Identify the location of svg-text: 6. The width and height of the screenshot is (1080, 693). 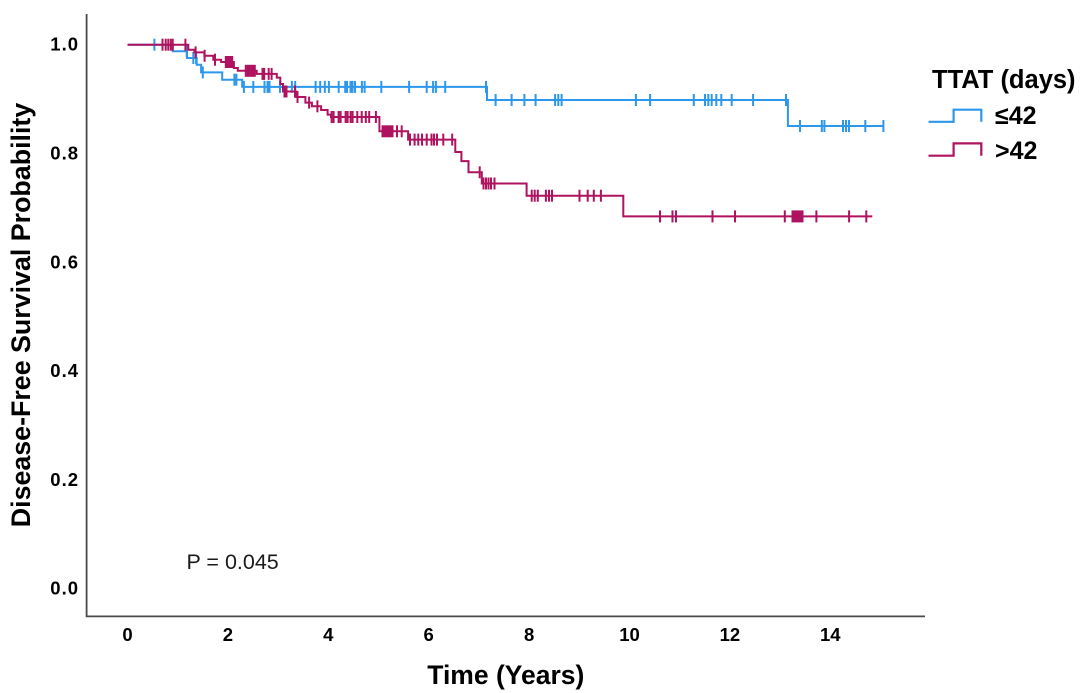
(429, 634).